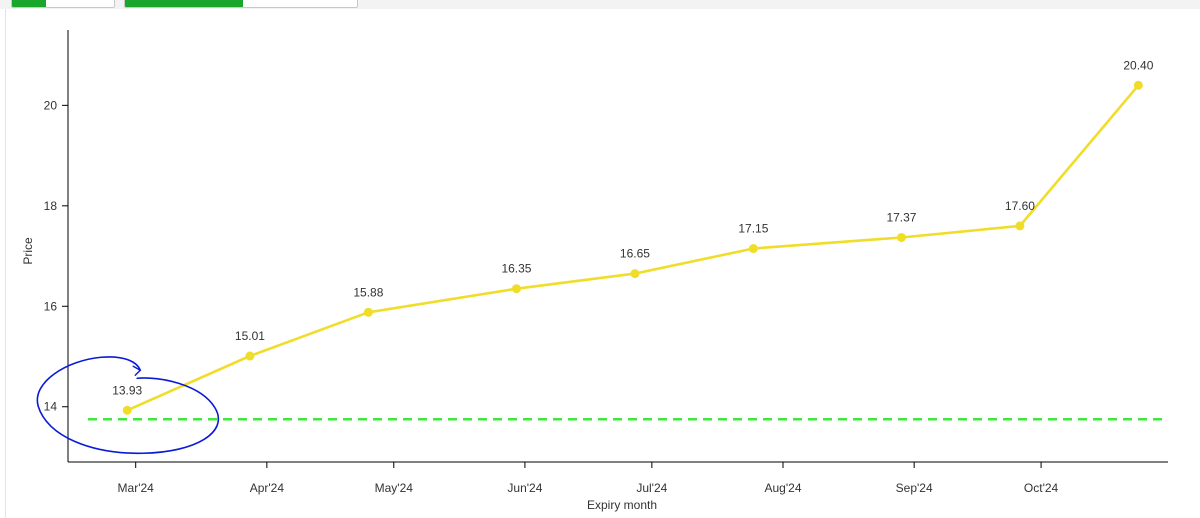 This screenshot has width=1200, height=518. I want to click on x-tick-label: Apr'24, so click(267, 488).